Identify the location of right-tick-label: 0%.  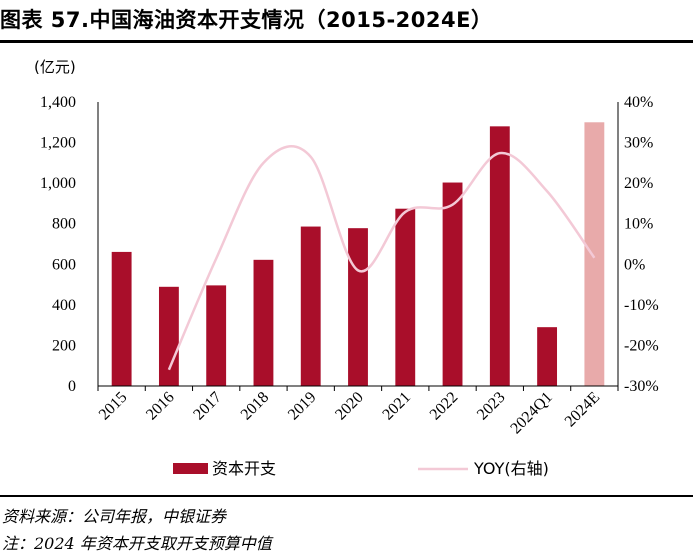
(634, 264).